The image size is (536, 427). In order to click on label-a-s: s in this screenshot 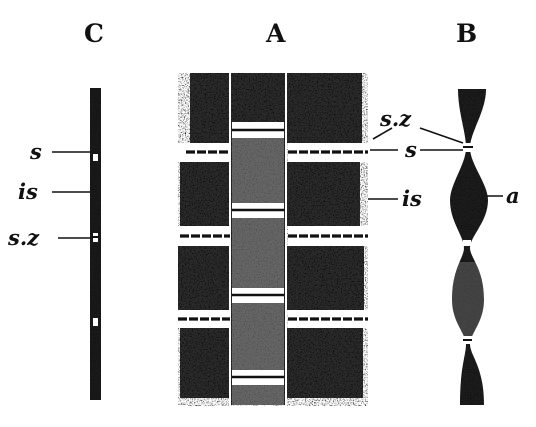, I will do `click(410, 149)`.